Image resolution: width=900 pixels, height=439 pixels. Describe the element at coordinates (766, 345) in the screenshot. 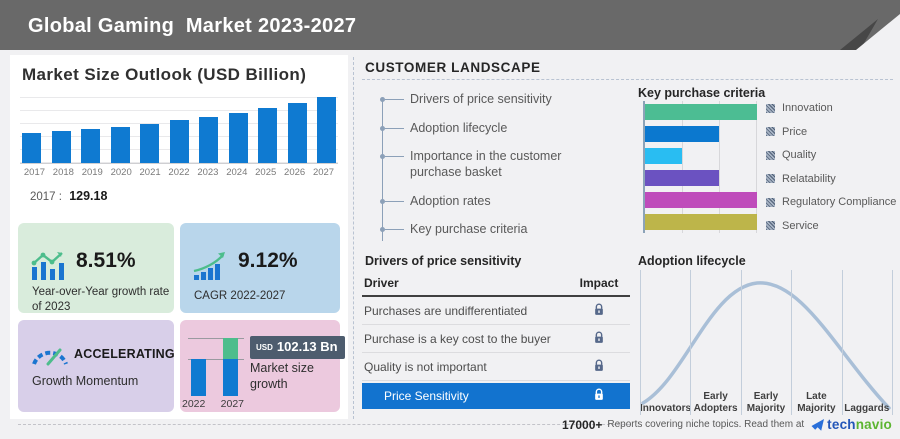

I see `bell-curve` at that location.